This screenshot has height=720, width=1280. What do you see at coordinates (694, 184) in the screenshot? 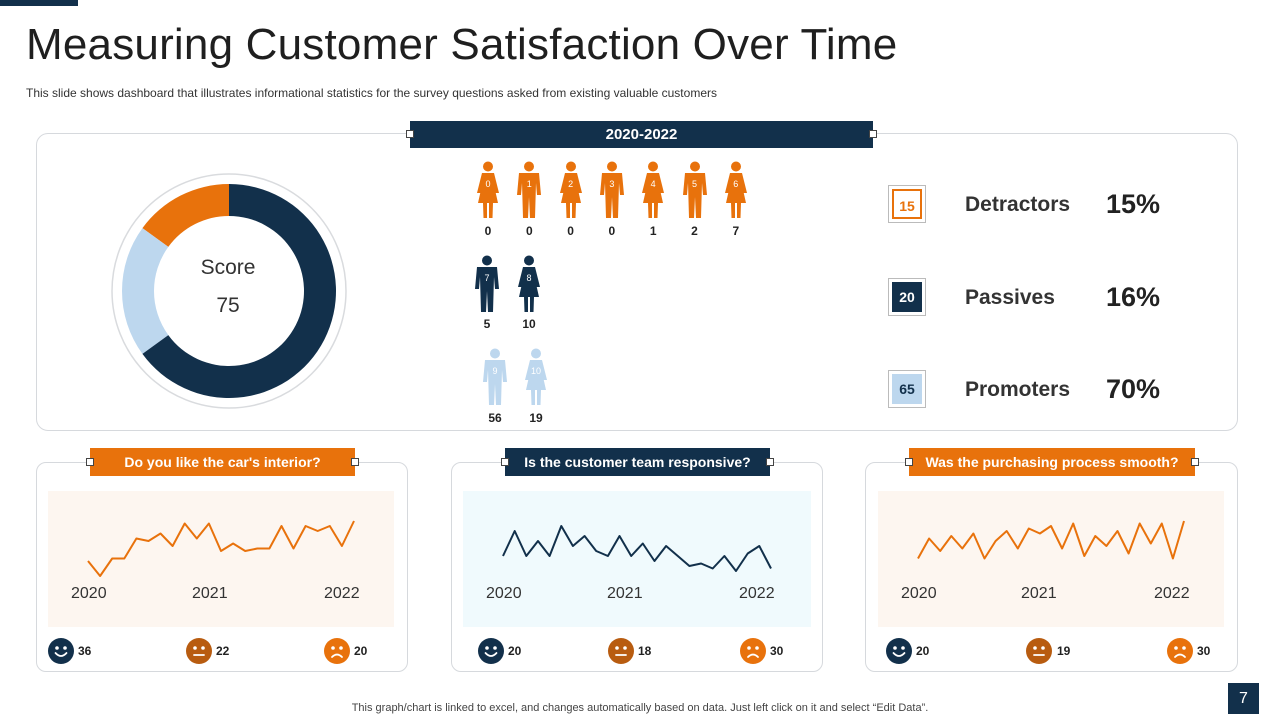
I see `person-index-label: 5` at bounding box center [694, 184].